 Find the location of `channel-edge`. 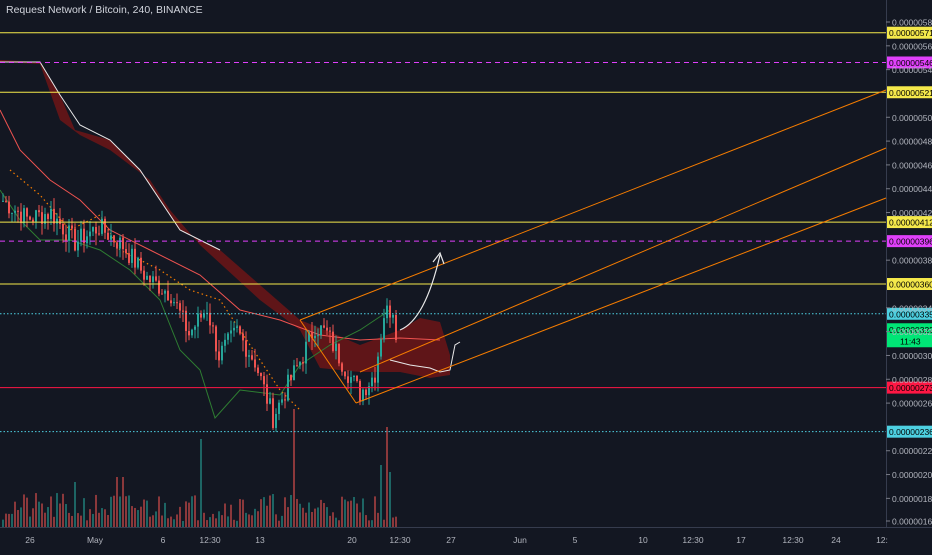

channel-edge is located at coordinates (328, 361).